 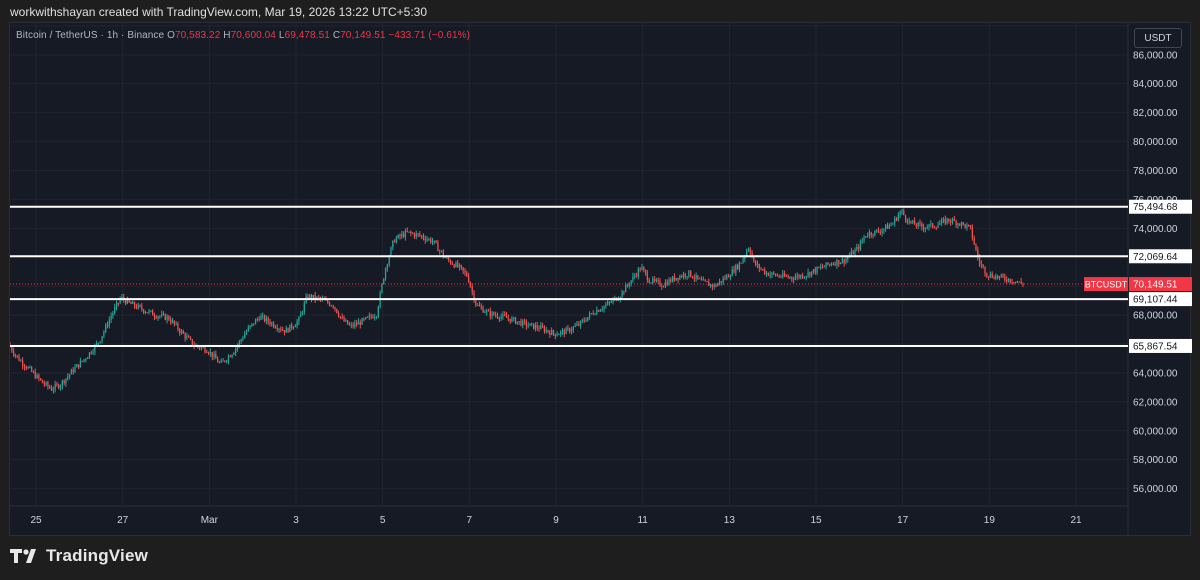 I want to click on level-price-label: 69,107.44, so click(x=1155, y=300).